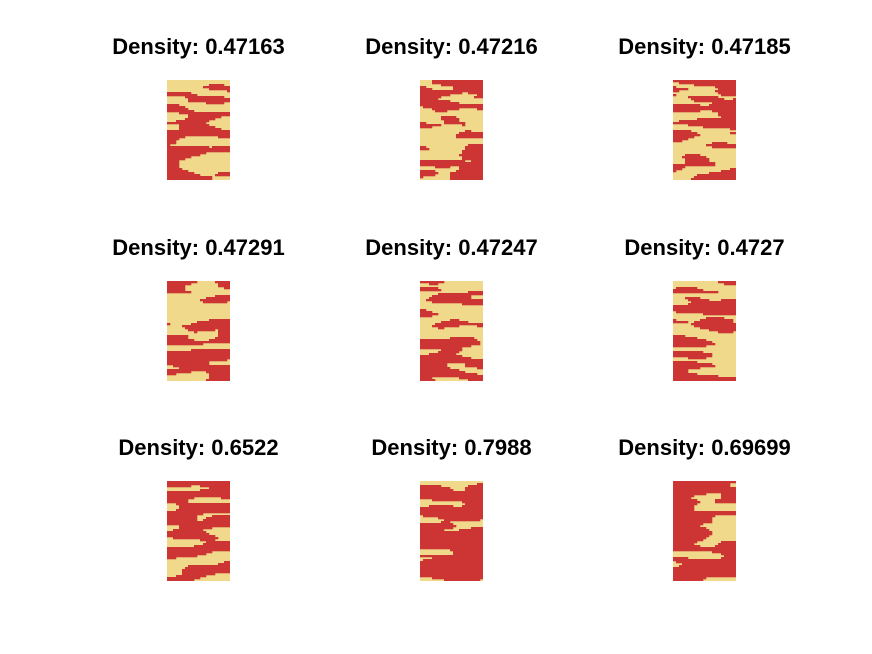 Image resolution: width=872 pixels, height=654 pixels. I want to click on panel-title: Density: 0.47185, so click(704, 46).